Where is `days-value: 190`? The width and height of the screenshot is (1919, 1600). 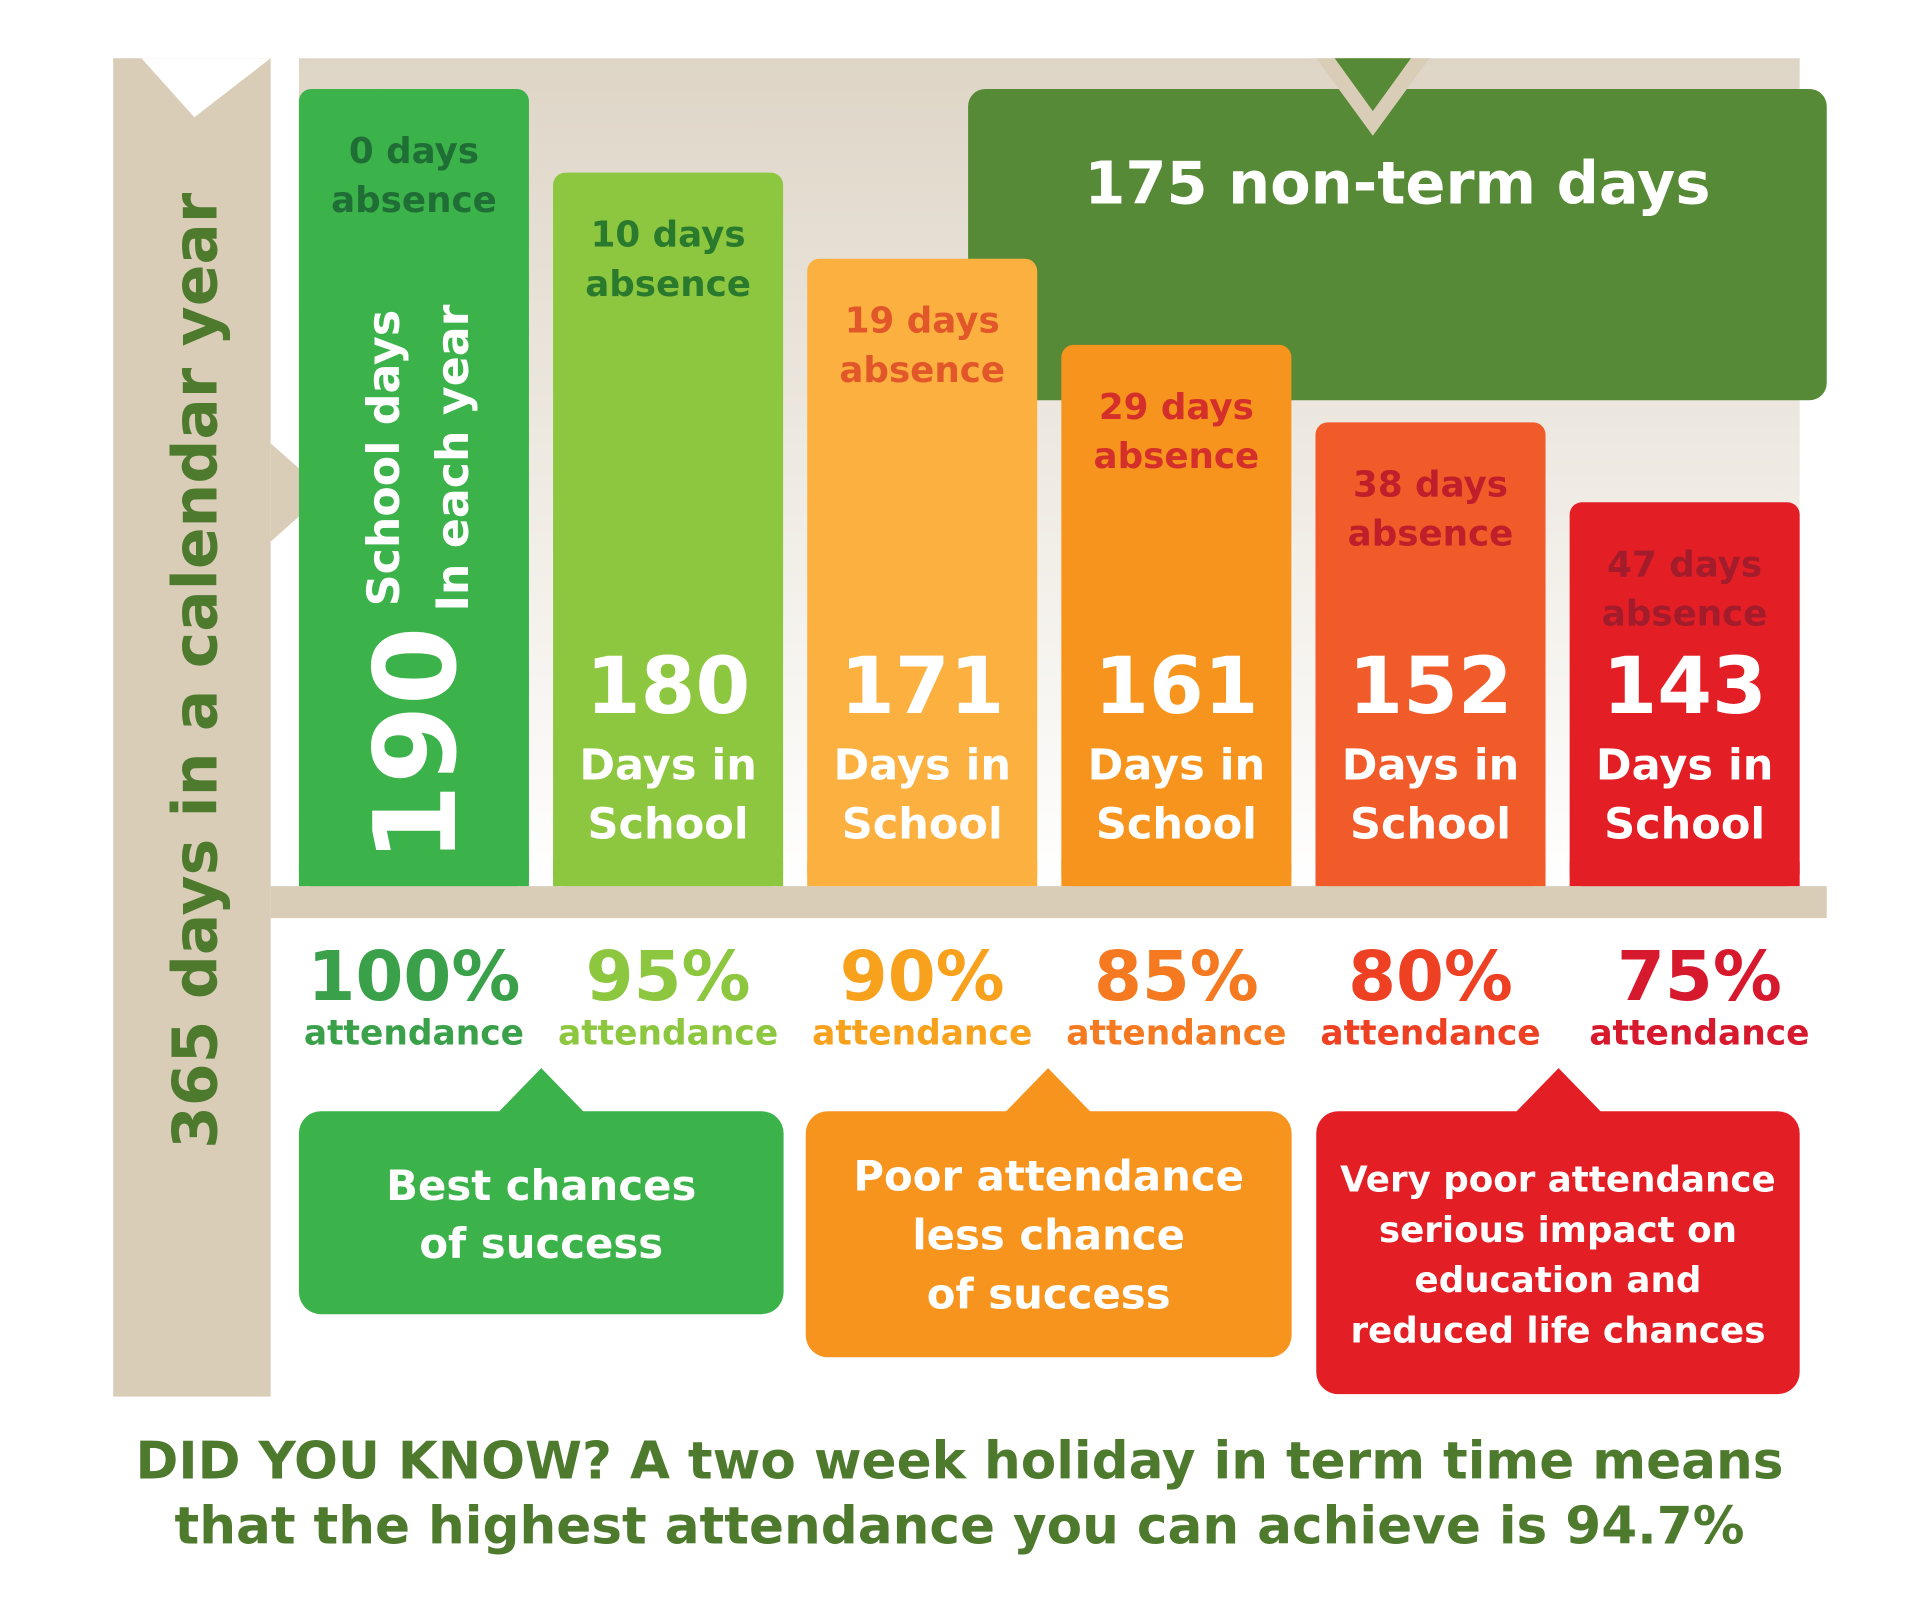
days-value: 190 is located at coordinates (416, 745).